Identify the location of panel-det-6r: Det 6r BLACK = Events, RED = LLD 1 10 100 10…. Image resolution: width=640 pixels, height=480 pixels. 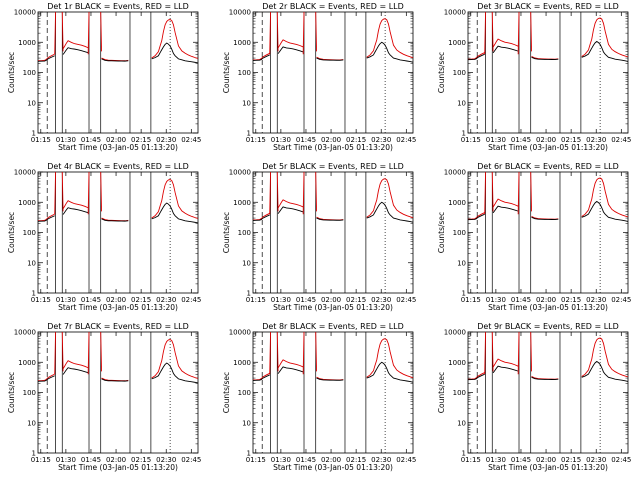
(534, 237).